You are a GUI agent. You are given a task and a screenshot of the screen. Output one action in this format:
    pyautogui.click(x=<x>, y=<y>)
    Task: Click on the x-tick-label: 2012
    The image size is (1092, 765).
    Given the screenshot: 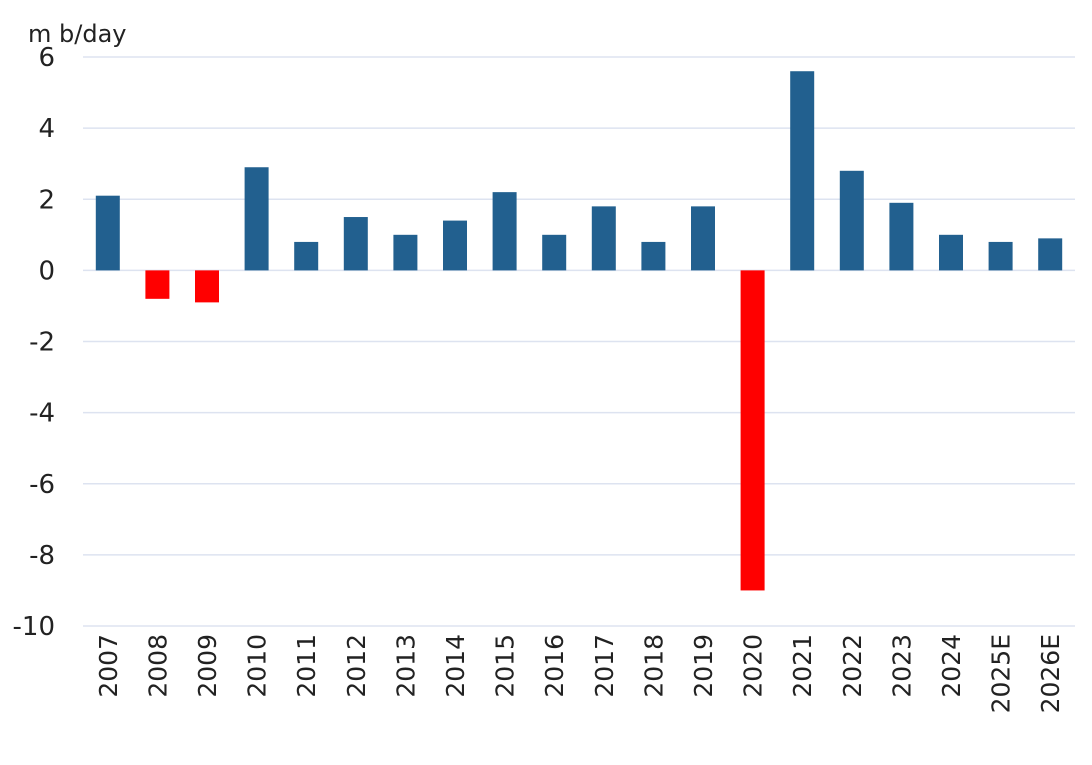 What is the action you would take?
    pyautogui.click(x=356, y=666)
    